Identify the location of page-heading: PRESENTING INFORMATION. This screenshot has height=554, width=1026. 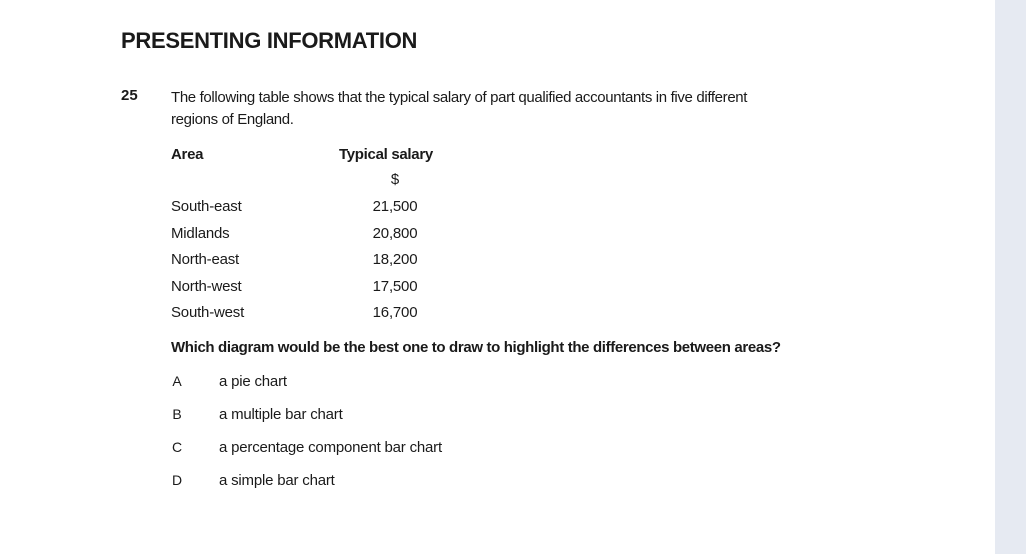
(269, 40).